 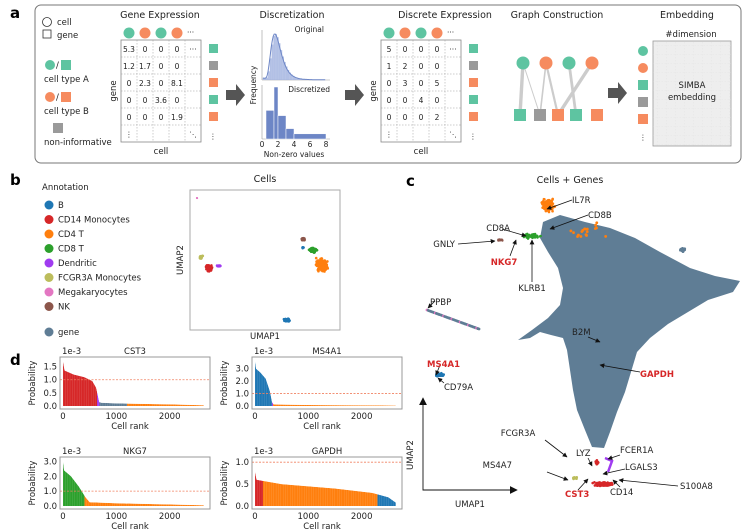 What do you see at coordinates (263, 352) in the screenshot?
I see `scale-label: 1e-3` at bounding box center [263, 352].